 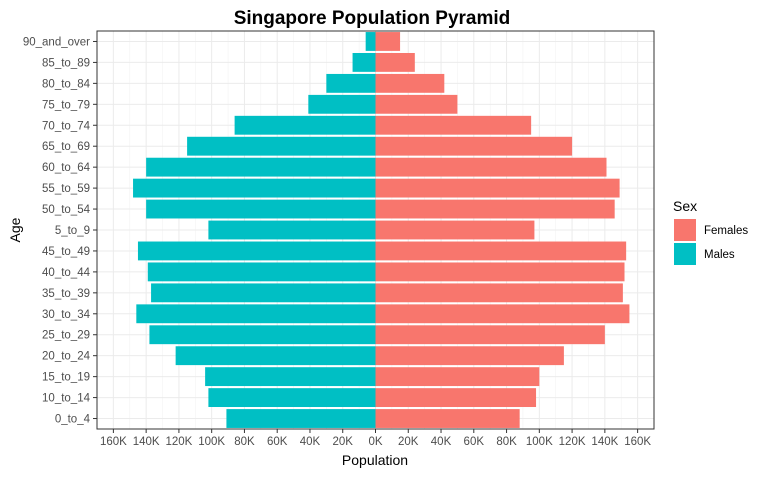 I want to click on y-tick-label: 15_to_19, so click(x=66, y=378).